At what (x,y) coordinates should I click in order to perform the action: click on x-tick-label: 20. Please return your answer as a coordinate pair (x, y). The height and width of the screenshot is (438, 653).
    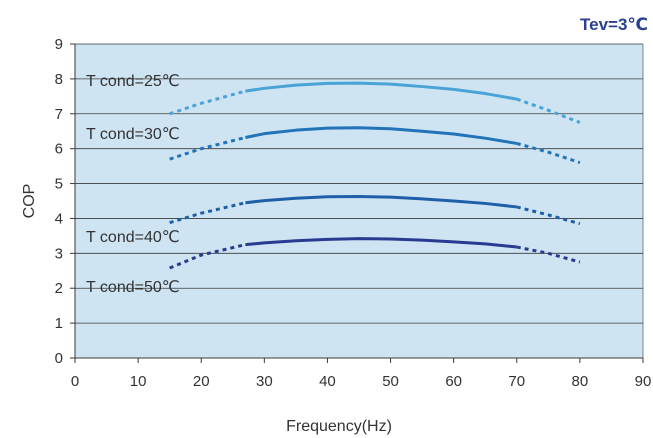
    Looking at the image, I should click on (201, 381).